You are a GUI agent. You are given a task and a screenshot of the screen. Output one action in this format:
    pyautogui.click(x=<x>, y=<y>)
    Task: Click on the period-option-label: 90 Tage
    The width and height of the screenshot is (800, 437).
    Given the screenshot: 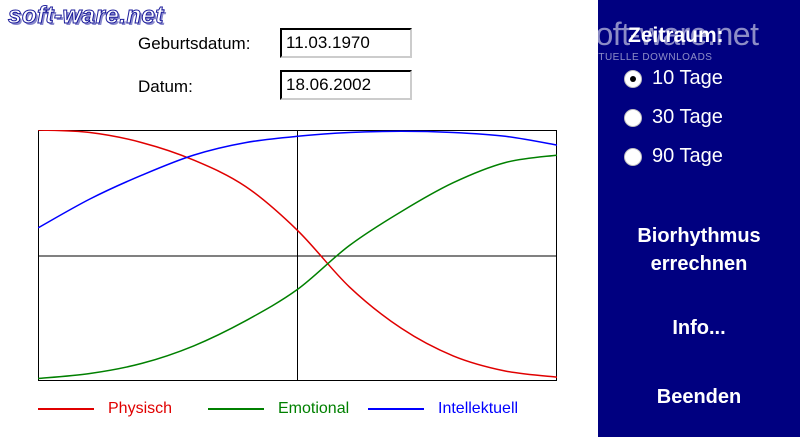 What is the action you would take?
    pyautogui.click(x=687, y=156)
    